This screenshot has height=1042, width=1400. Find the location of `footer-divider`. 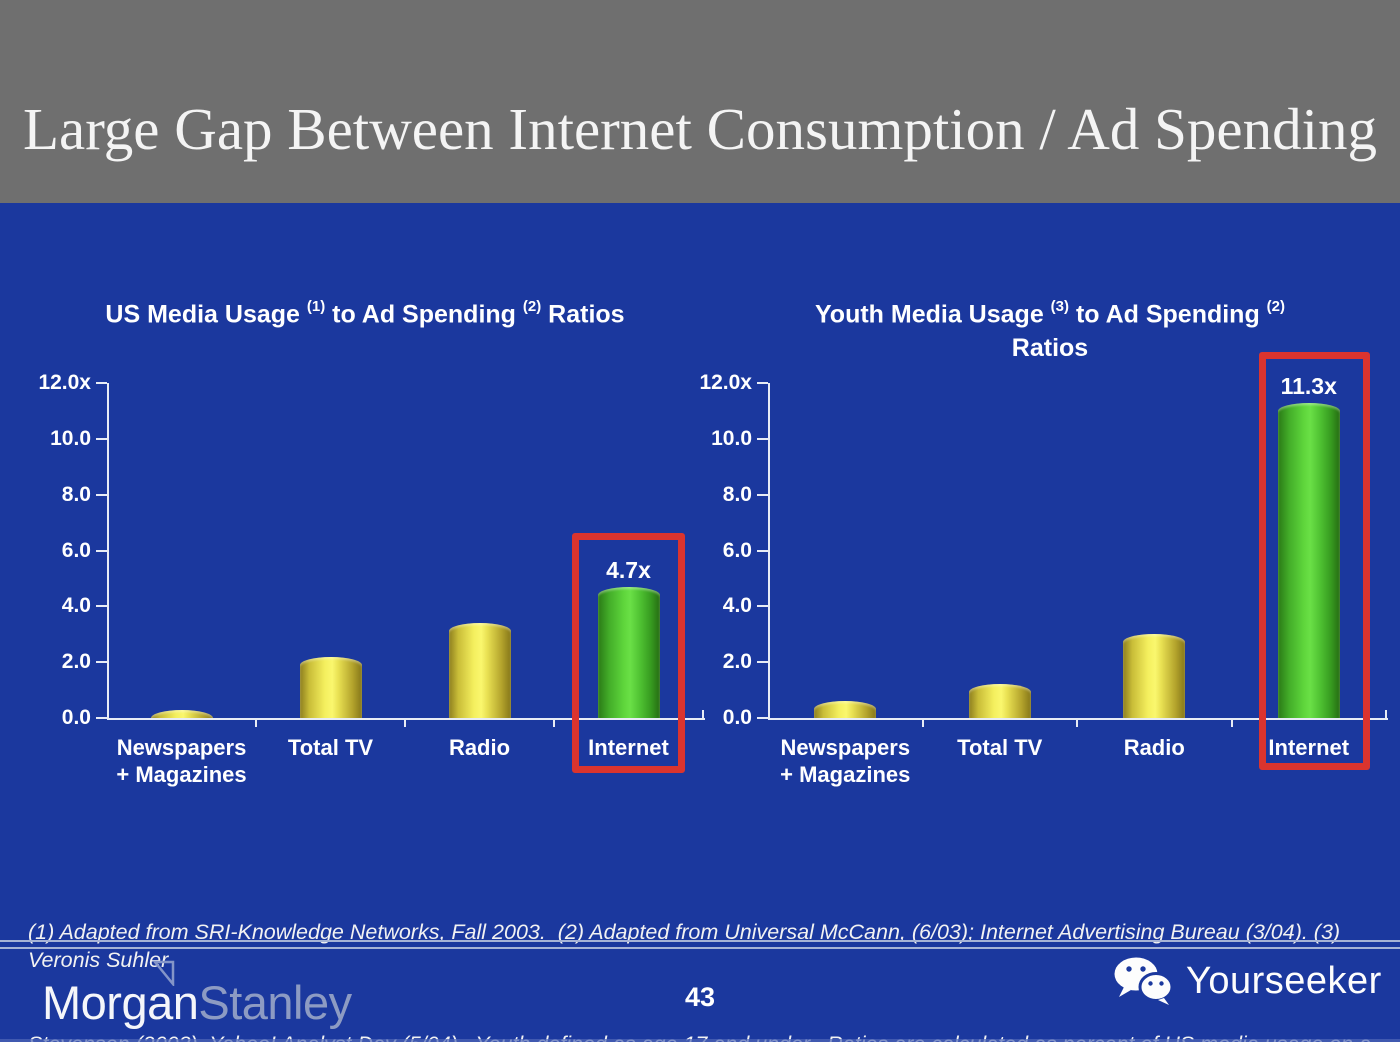

footer-divider is located at coordinates (700, 944).